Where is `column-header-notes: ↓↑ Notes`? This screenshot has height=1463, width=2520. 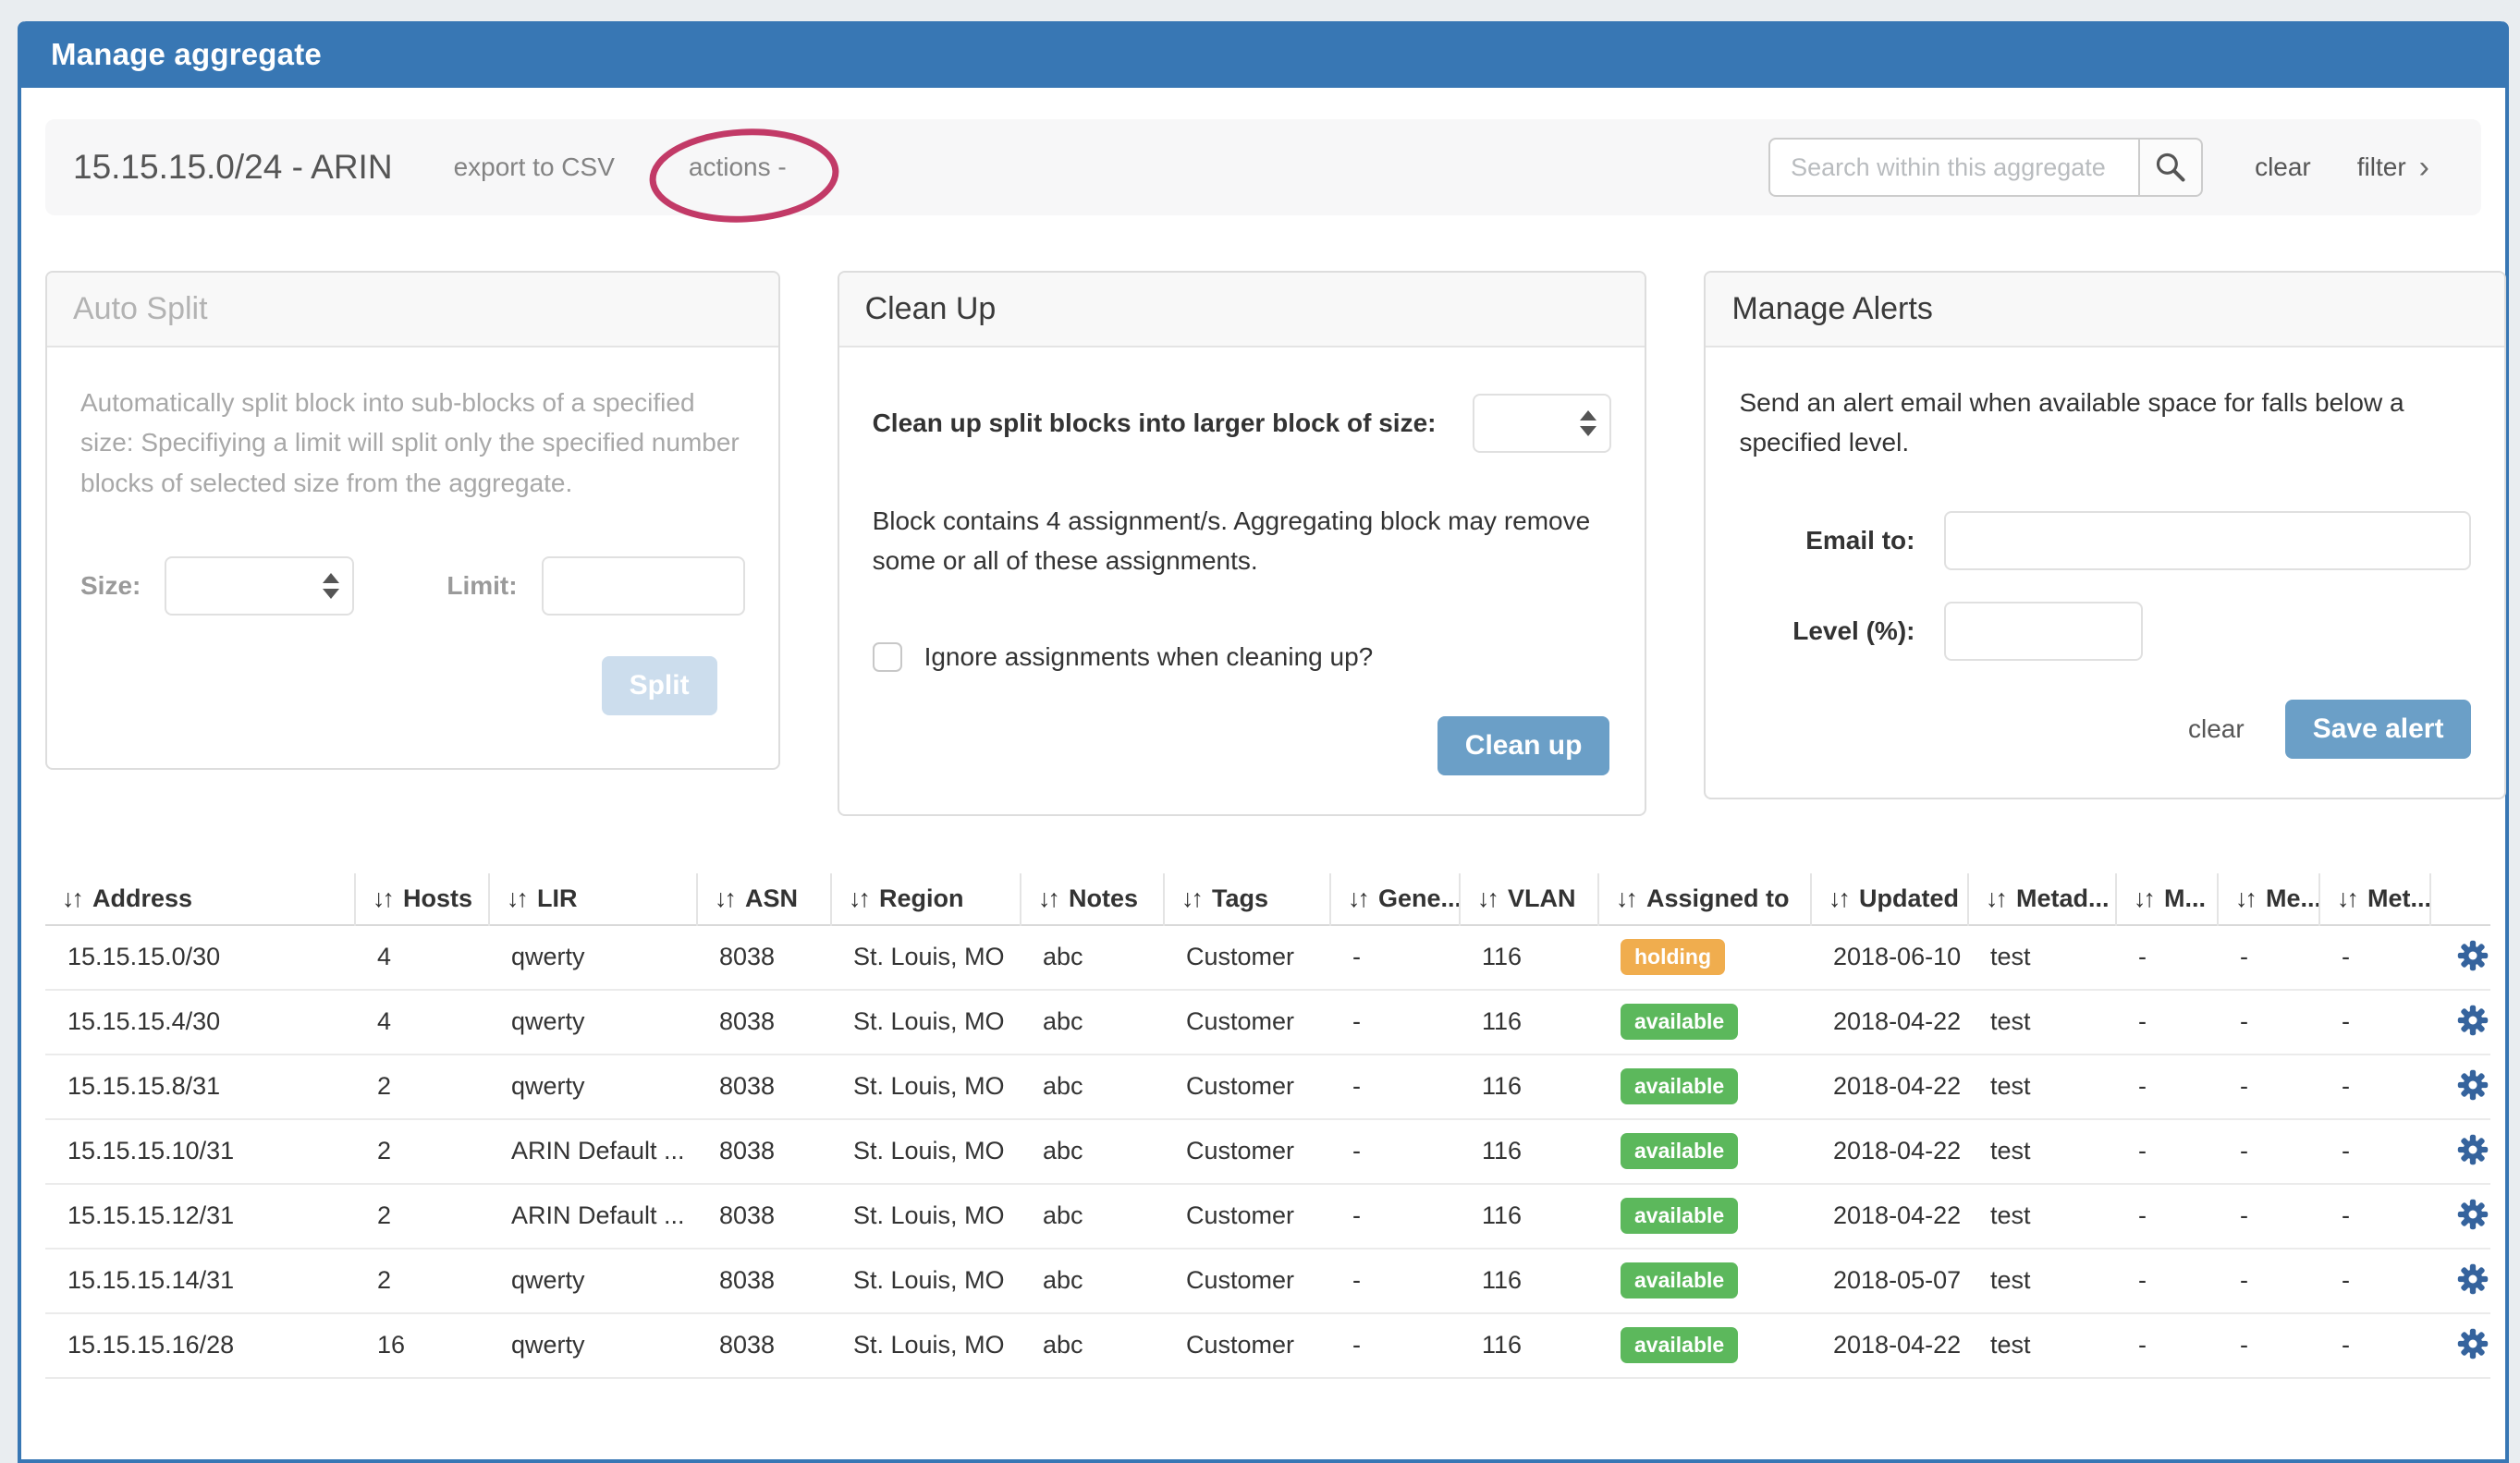
column-header-notes: ↓↑ Notes is located at coordinates (1093, 898).